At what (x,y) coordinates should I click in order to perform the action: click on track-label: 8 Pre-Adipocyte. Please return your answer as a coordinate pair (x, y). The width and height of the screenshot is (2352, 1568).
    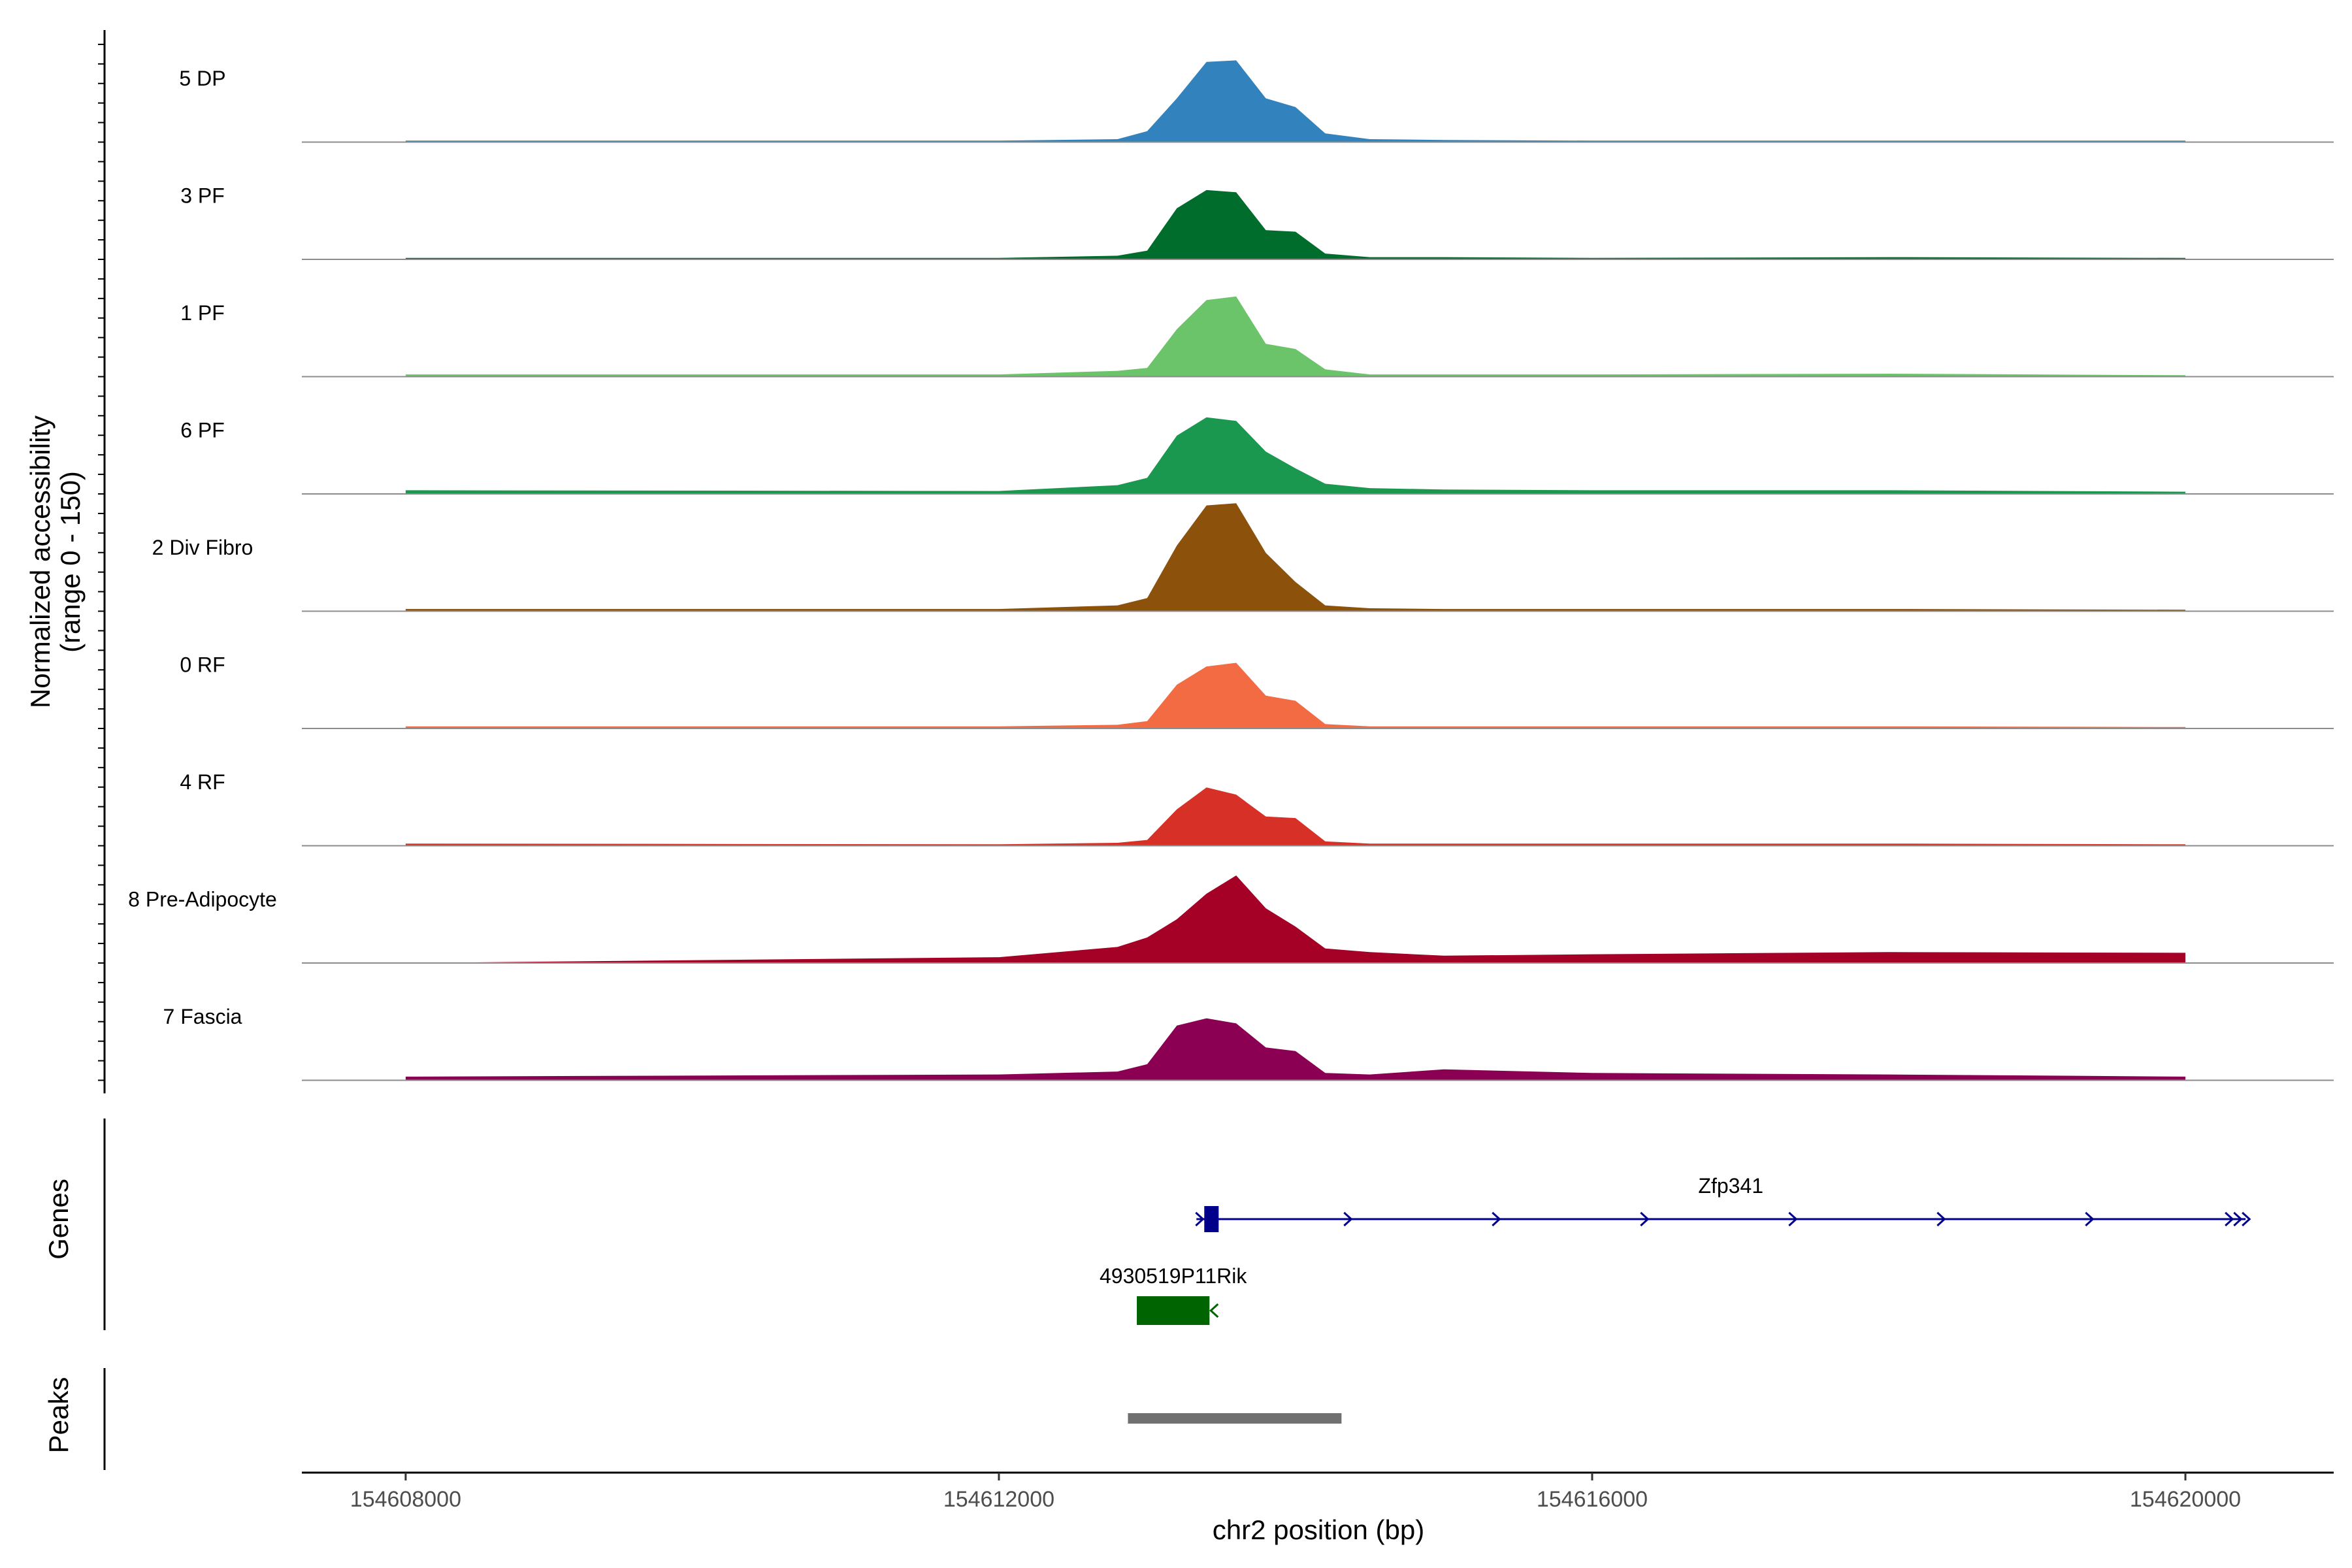
    Looking at the image, I should click on (202, 899).